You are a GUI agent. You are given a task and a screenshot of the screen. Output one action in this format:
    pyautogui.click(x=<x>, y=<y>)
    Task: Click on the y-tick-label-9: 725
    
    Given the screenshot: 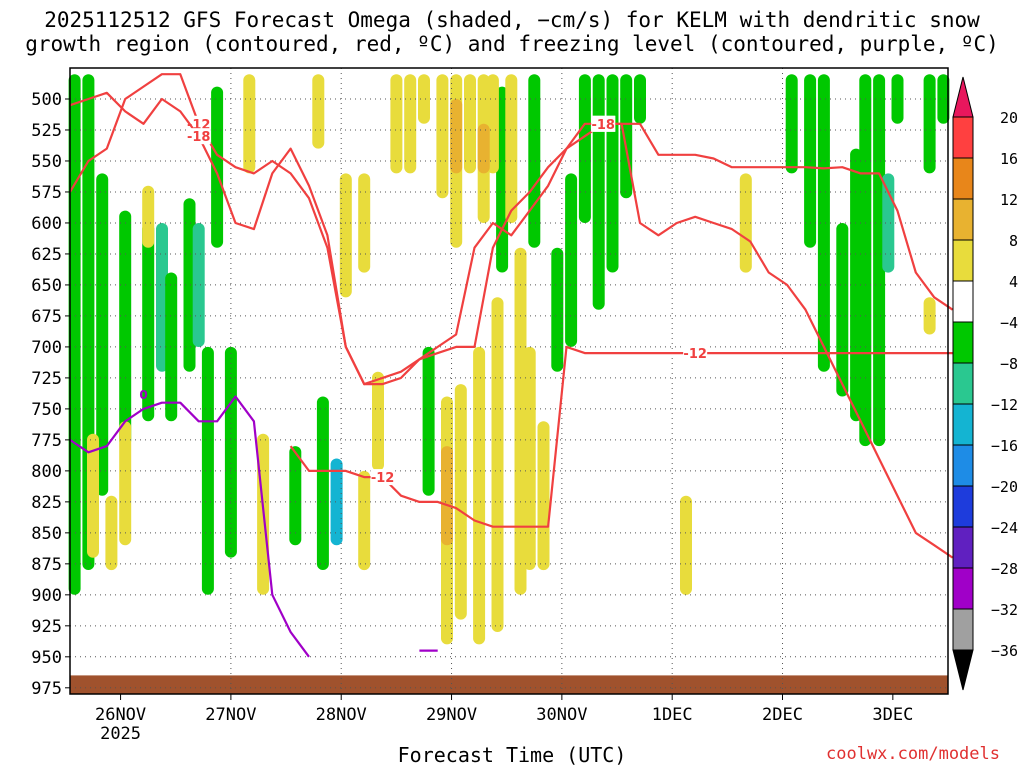 What is the action you would take?
    pyautogui.click(x=46, y=379)
    